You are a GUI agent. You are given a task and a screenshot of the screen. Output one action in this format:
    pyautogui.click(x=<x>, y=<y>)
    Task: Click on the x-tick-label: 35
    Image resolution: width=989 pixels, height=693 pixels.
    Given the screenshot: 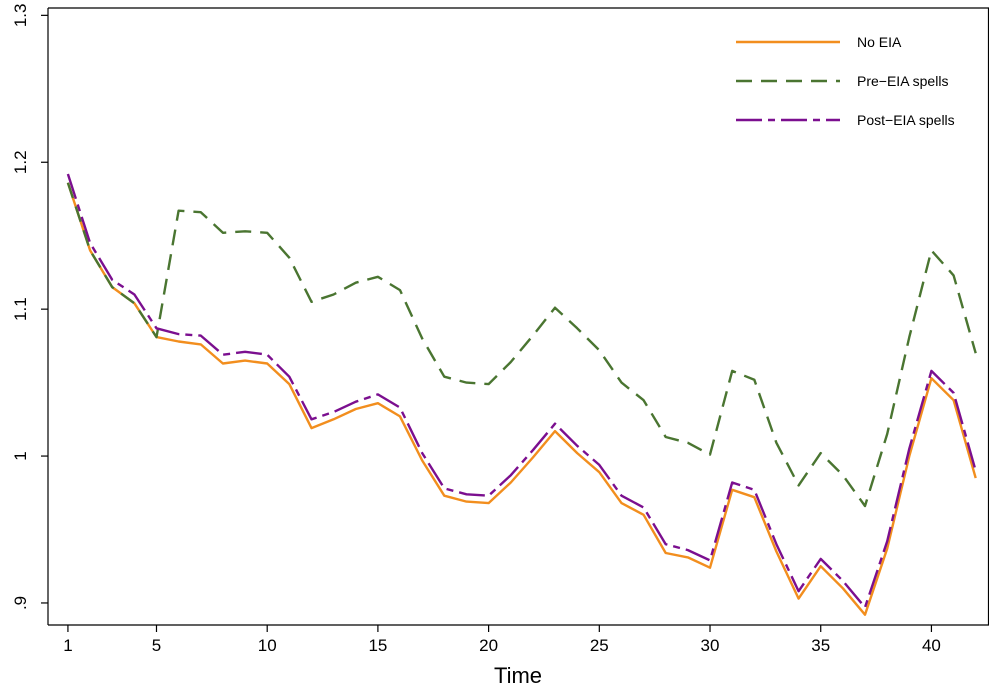 What is the action you would take?
    pyautogui.click(x=820, y=645)
    